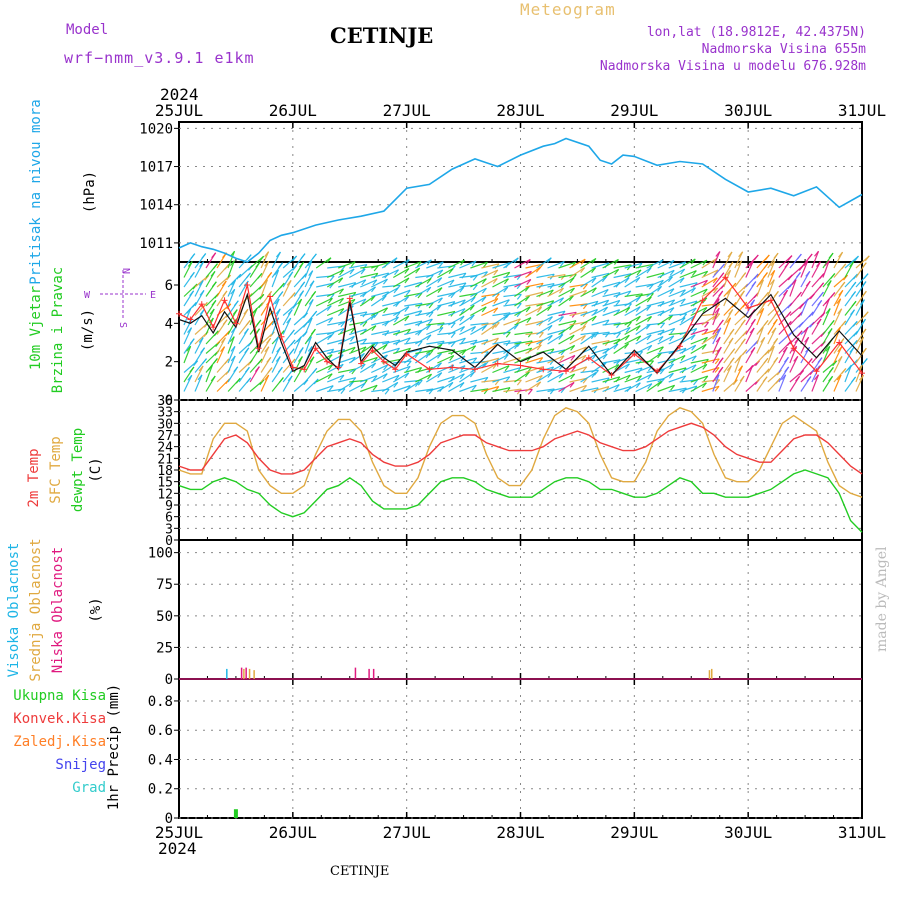  I want to click on ytick-label: 0.8, so click(160, 702).